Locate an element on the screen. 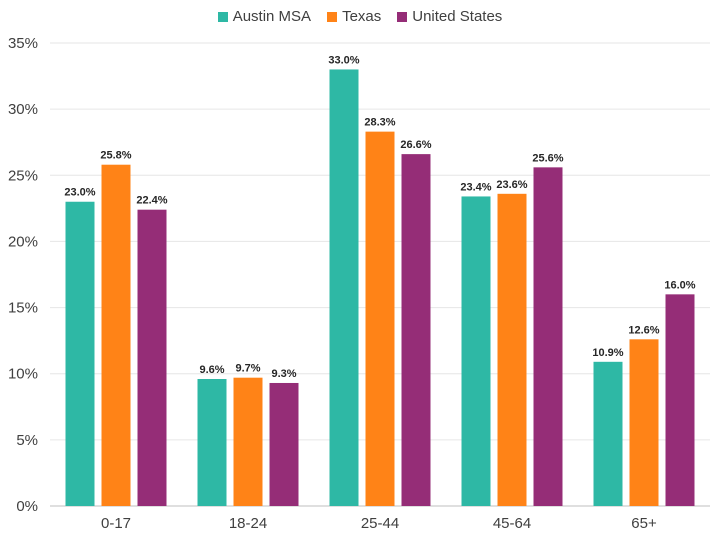 This screenshot has width=720, height=545. legend-item-texas: Texas is located at coordinates (354, 16).